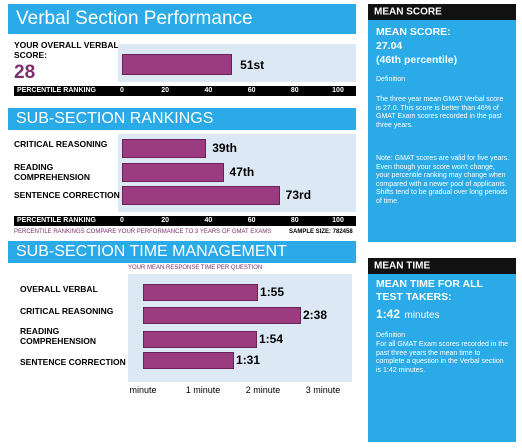  What do you see at coordinates (422, 315) in the screenshot?
I see `mean-time-unit: minutes` at bounding box center [422, 315].